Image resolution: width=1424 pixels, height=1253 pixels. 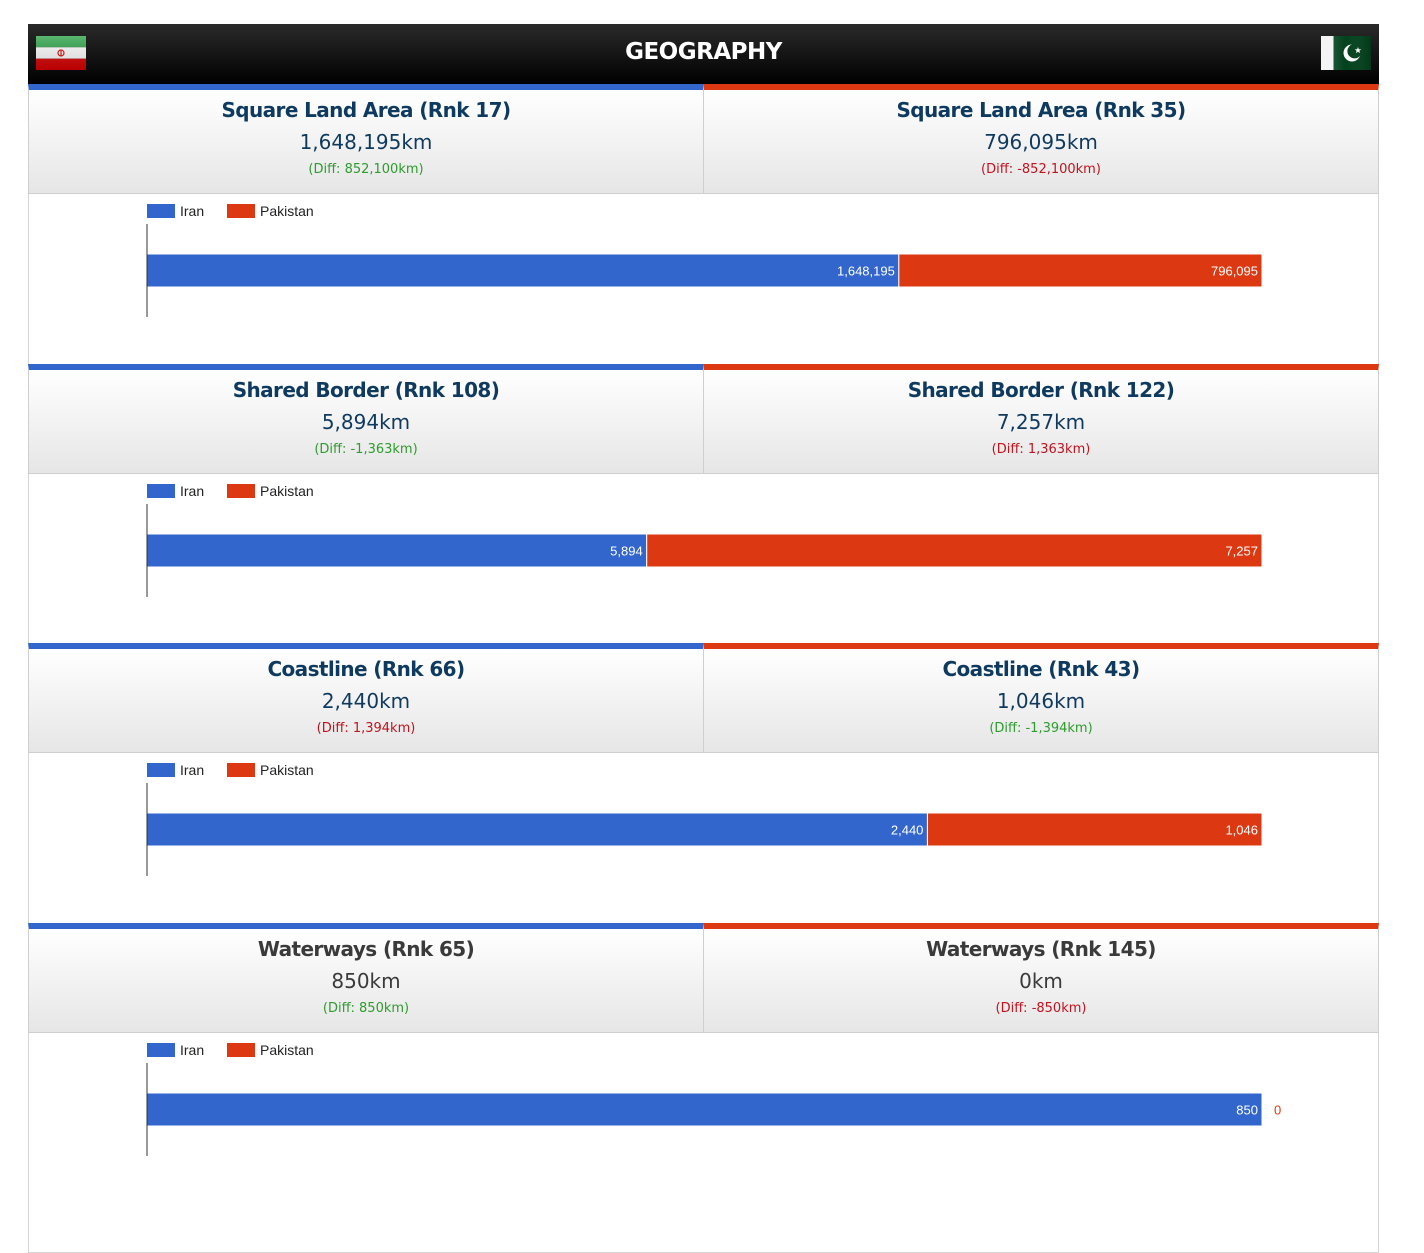 What do you see at coordinates (907, 830) in the screenshot?
I see `data-label: 2,440` at bounding box center [907, 830].